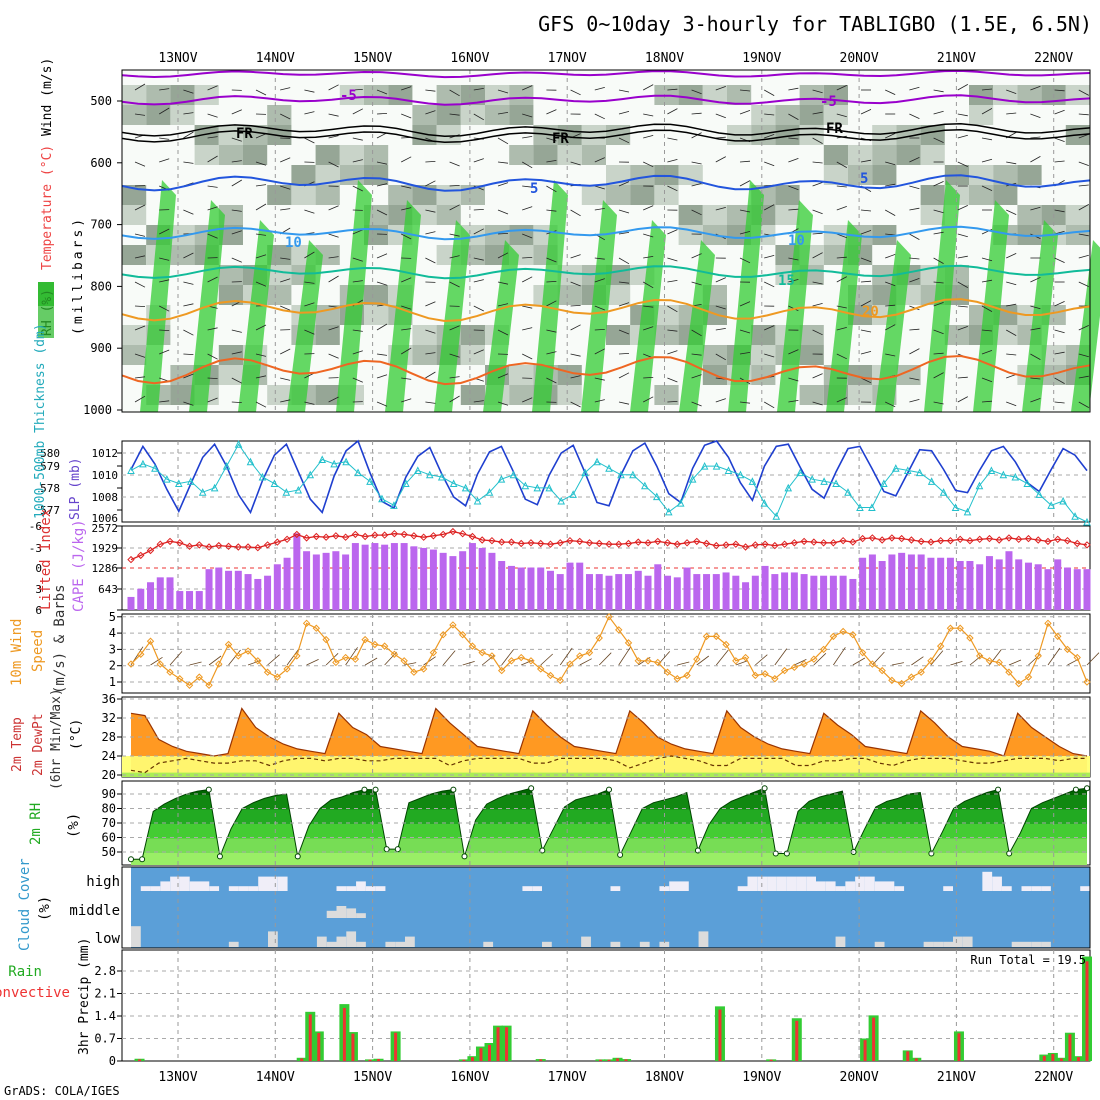 Image resolution: width=1100 pixels, height=1100 pixels. I want to click on tick-label: 90, so click(109, 794).